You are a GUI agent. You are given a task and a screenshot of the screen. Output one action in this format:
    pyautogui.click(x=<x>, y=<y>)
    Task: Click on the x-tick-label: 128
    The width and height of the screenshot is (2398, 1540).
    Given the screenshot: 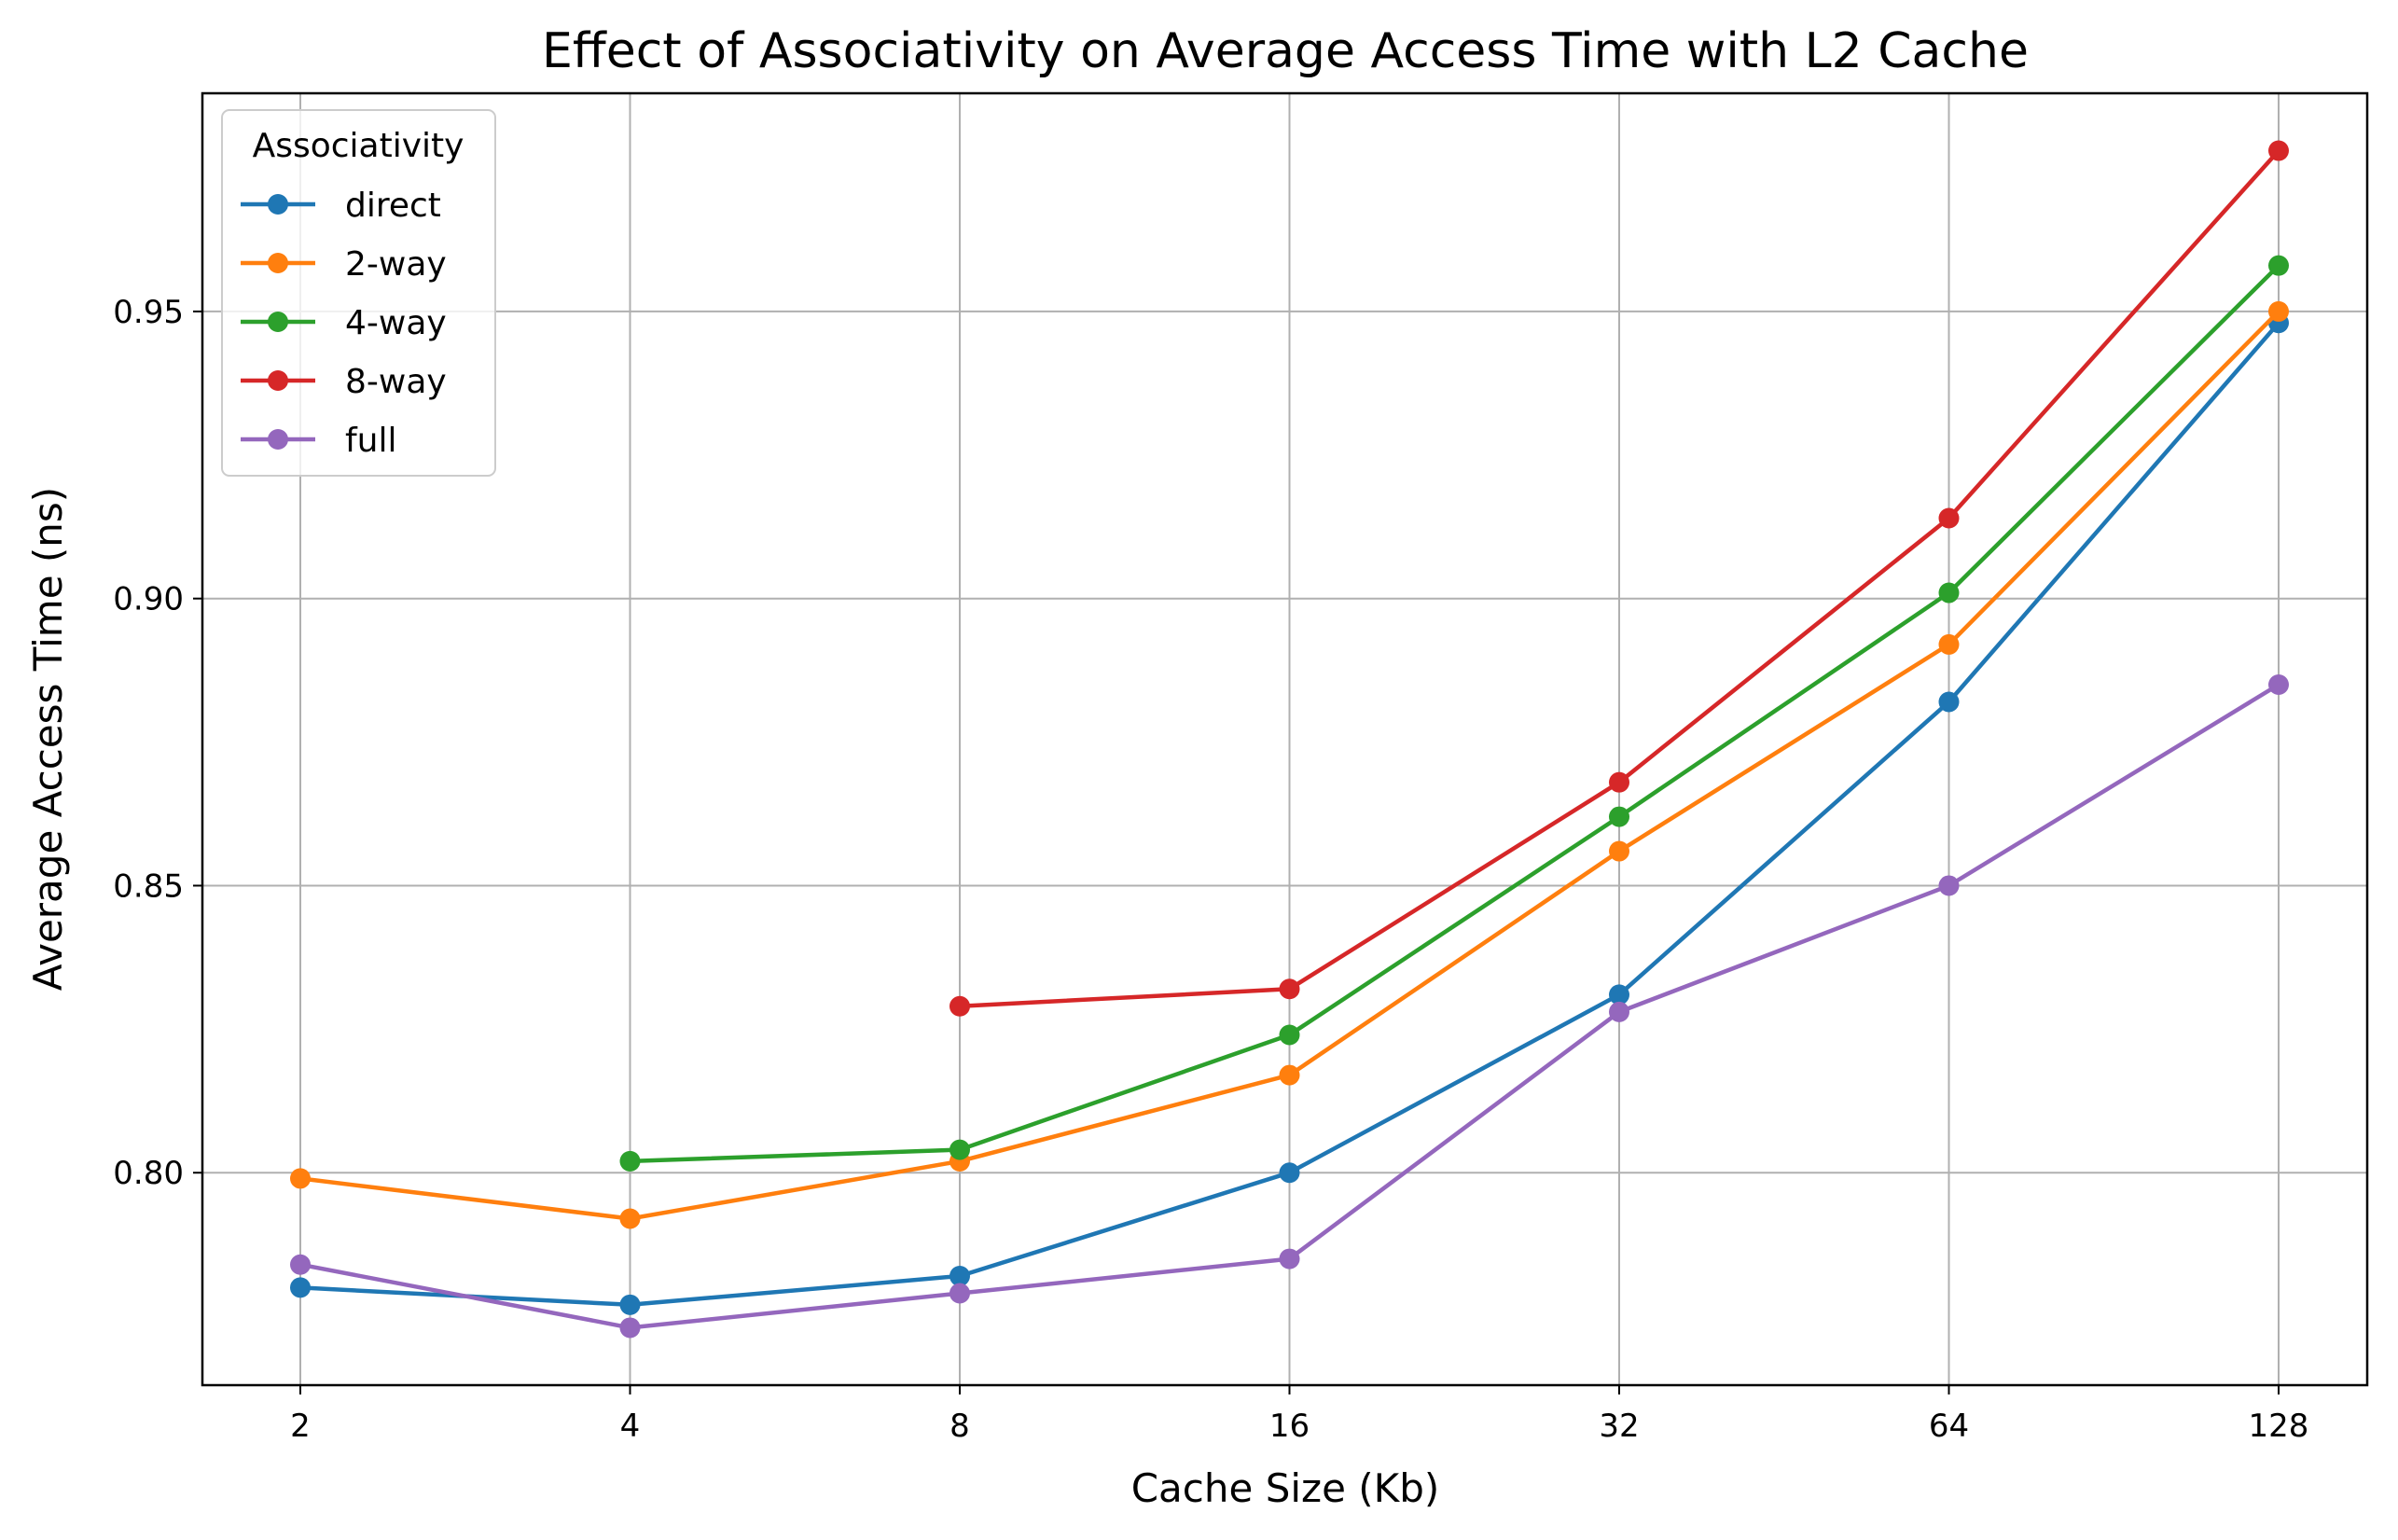 What is the action you would take?
    pyautogui.click(x=2279, y=1427)
    